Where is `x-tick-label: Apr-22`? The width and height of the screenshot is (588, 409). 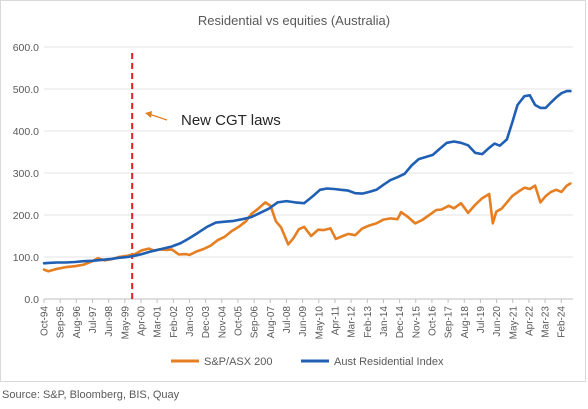 x-tick-label: Apr-22 is located at coordinates (529, 321).